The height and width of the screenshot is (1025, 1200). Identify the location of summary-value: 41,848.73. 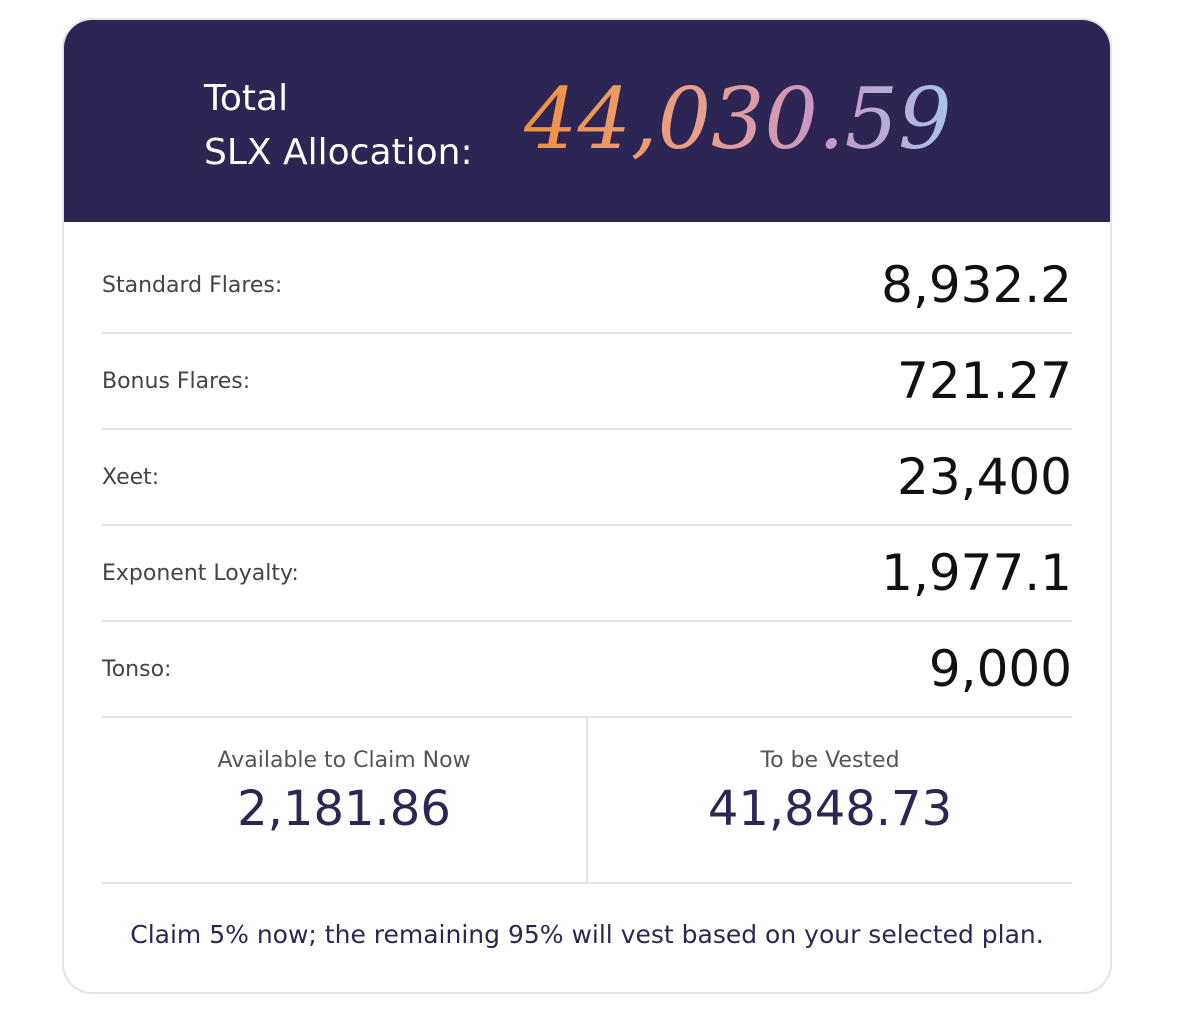
(830, 809).